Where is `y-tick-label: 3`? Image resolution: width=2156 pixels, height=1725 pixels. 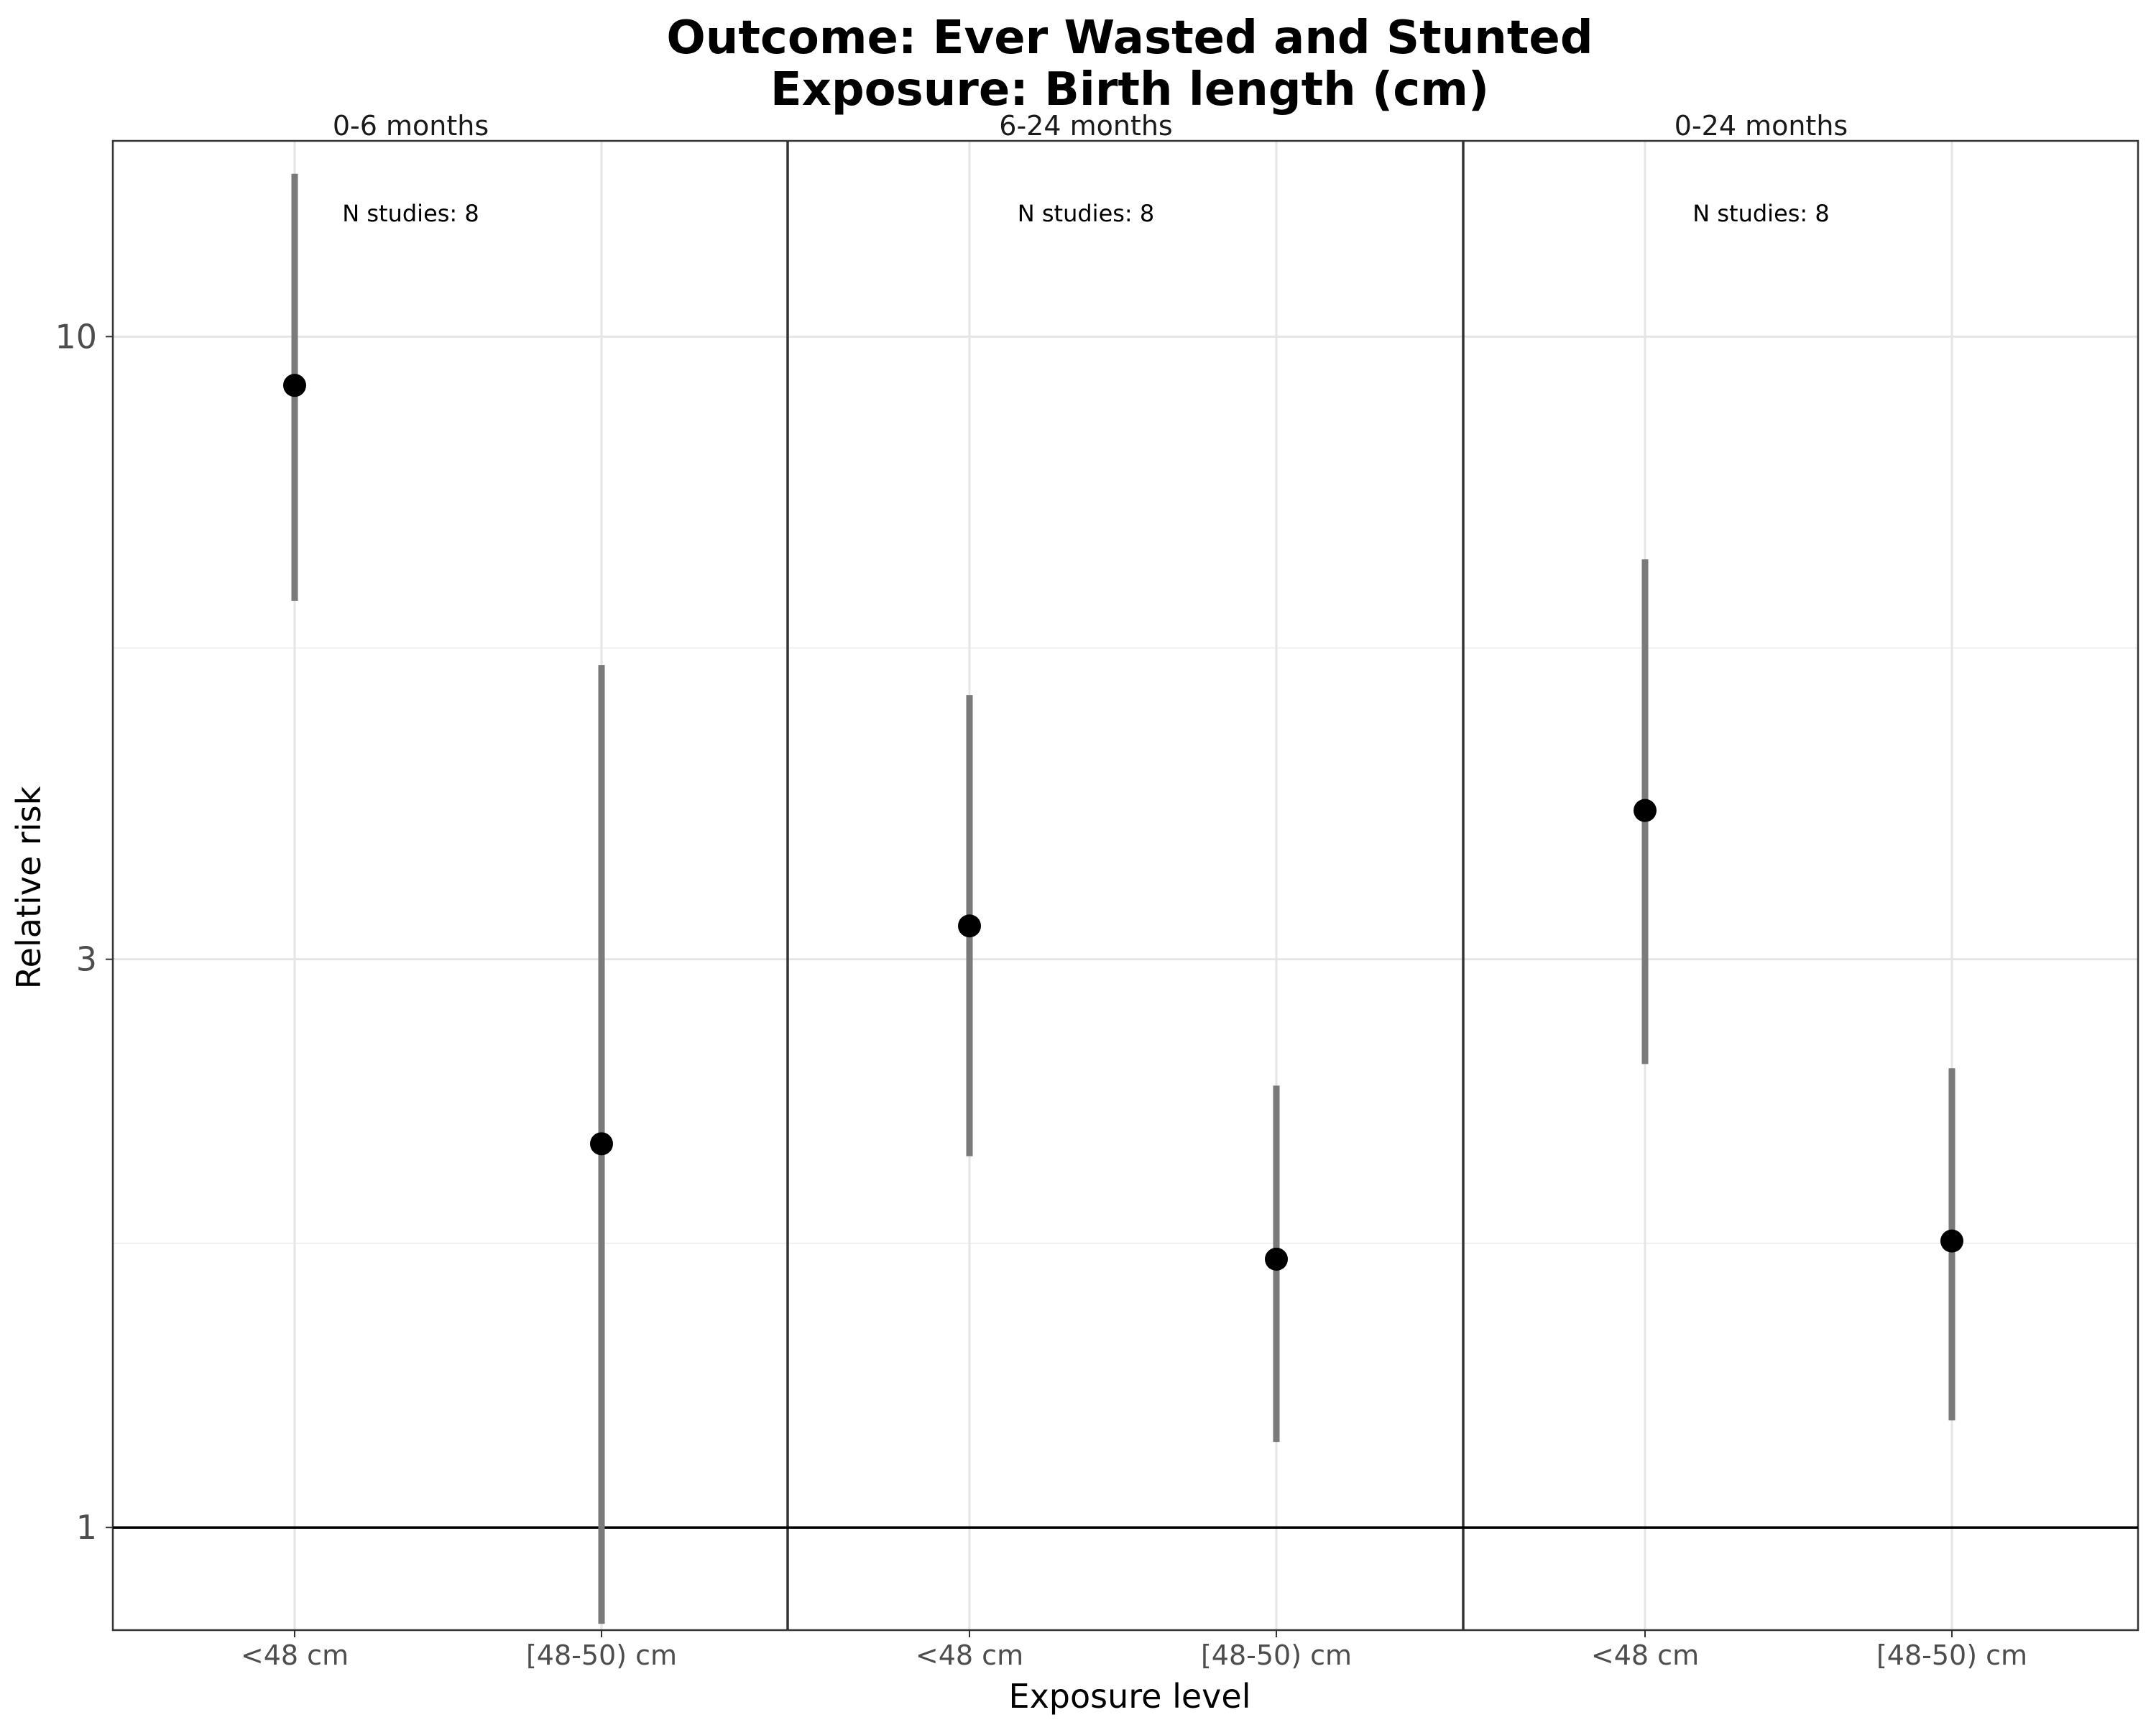
y-tick-label: 3 is located at coordinates (86, 959).